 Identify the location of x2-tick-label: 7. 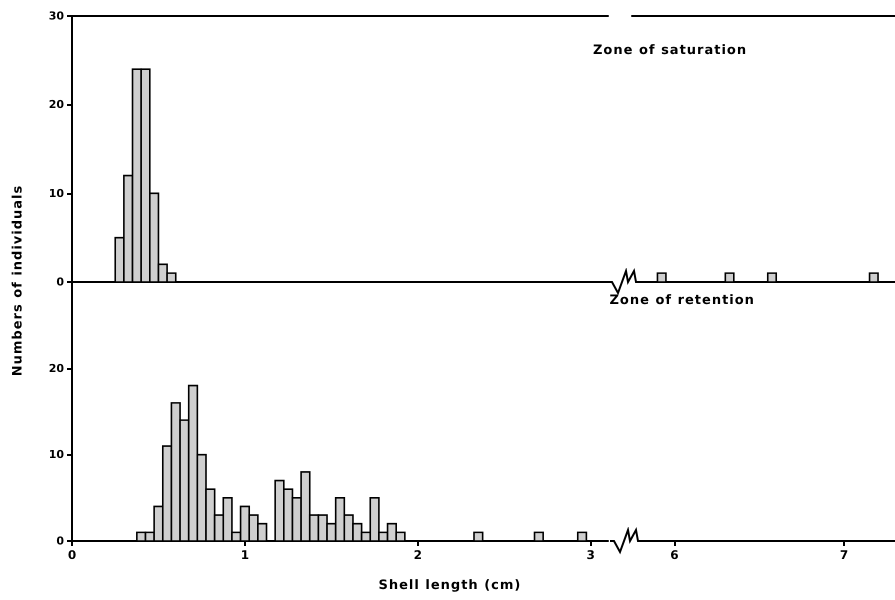
(844, 555).